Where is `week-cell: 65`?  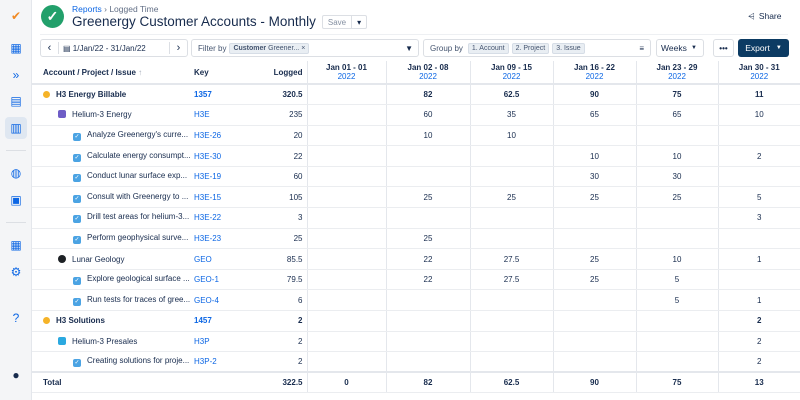 week-cell: 65 is located at coordinates (676, 115).